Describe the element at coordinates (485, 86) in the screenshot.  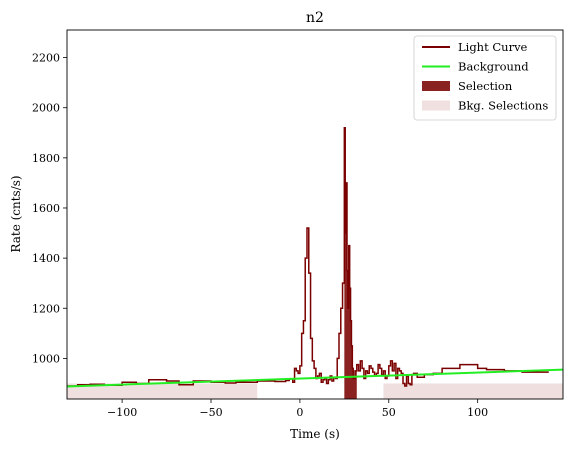
I see `legend-label: Selection` at that location.